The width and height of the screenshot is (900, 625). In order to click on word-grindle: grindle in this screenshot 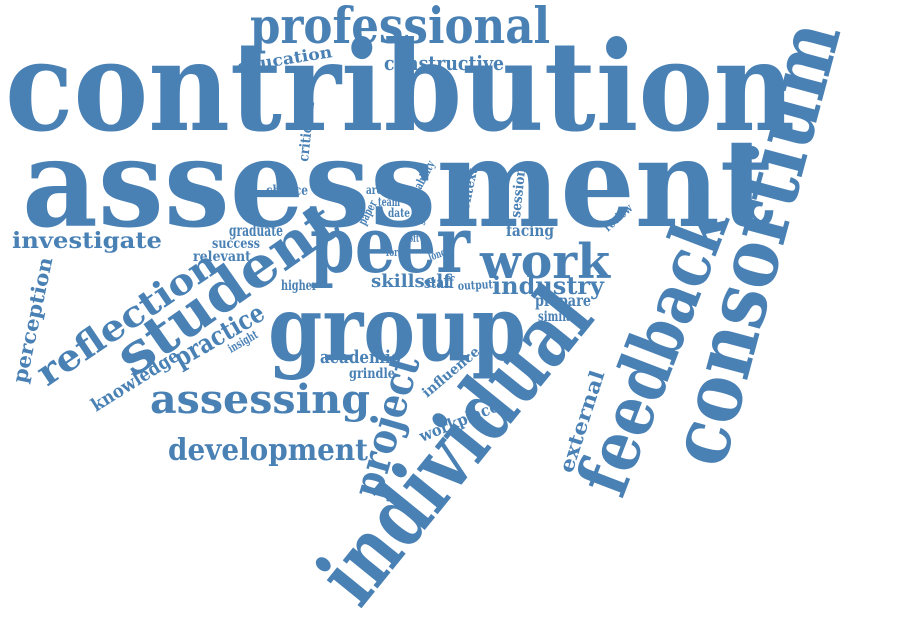, I will do `click(372, 374)`.